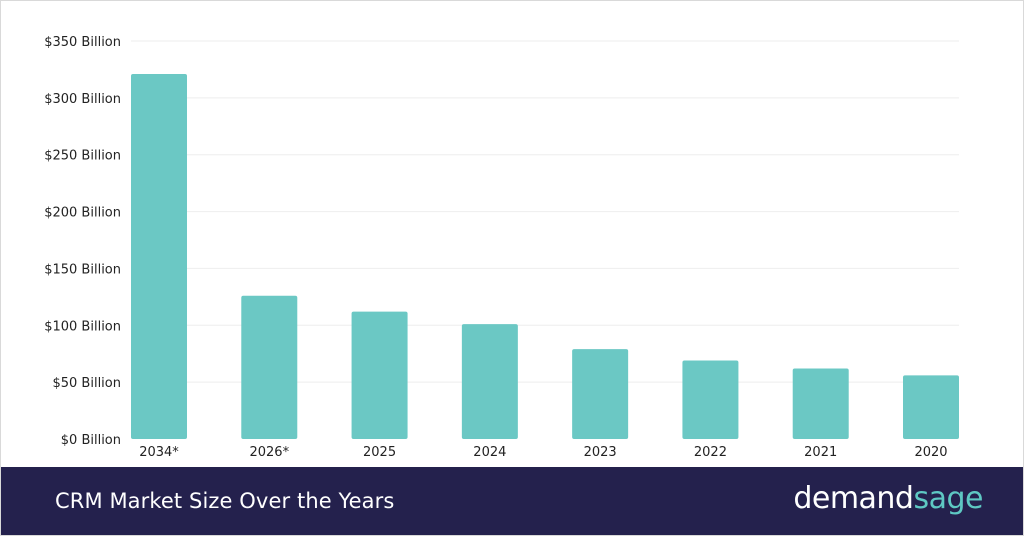 This screenshot has width=1024, height=536. I want to click on y-tick-label: $0 Billion, so click(91, 440).